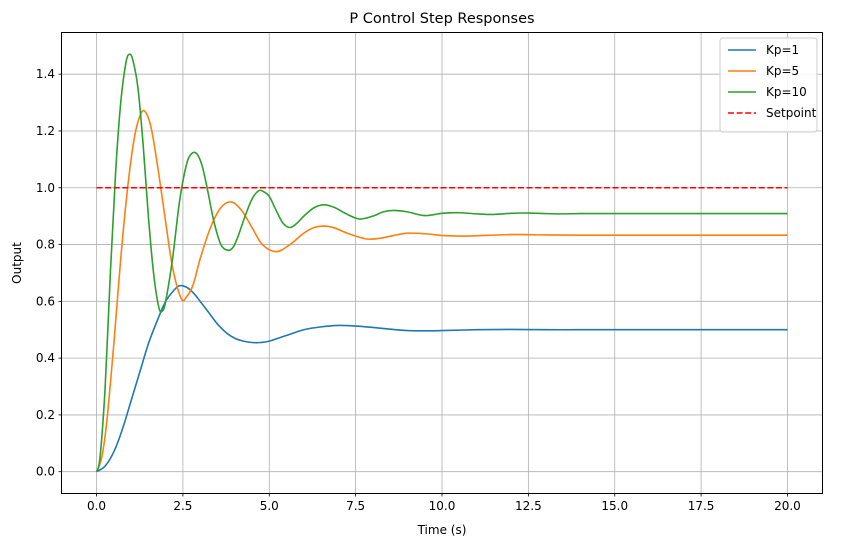 The height and width of the screenshot is (547, 846). Describe the element at coordinates (442, 506) in the screenshot. I see `x-tick-label: 10.0` at that location.